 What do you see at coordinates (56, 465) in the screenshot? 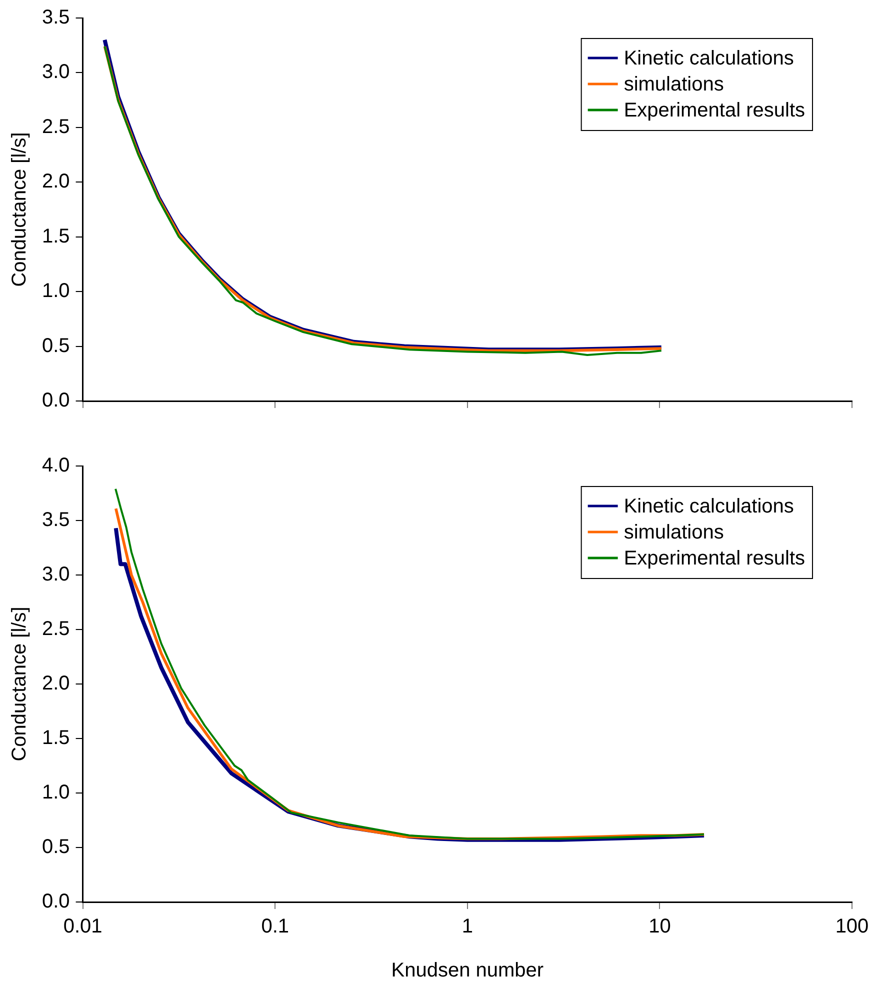
I see `y-tick-label: 4.0` at bounding box center [56, 465].